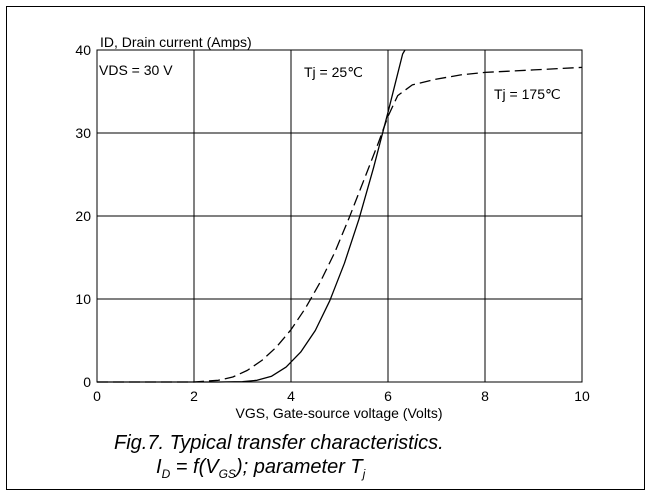 The height and width of the screenshot is (498, 651). I want to click on x-tick-label: 10, so click(582, 396).